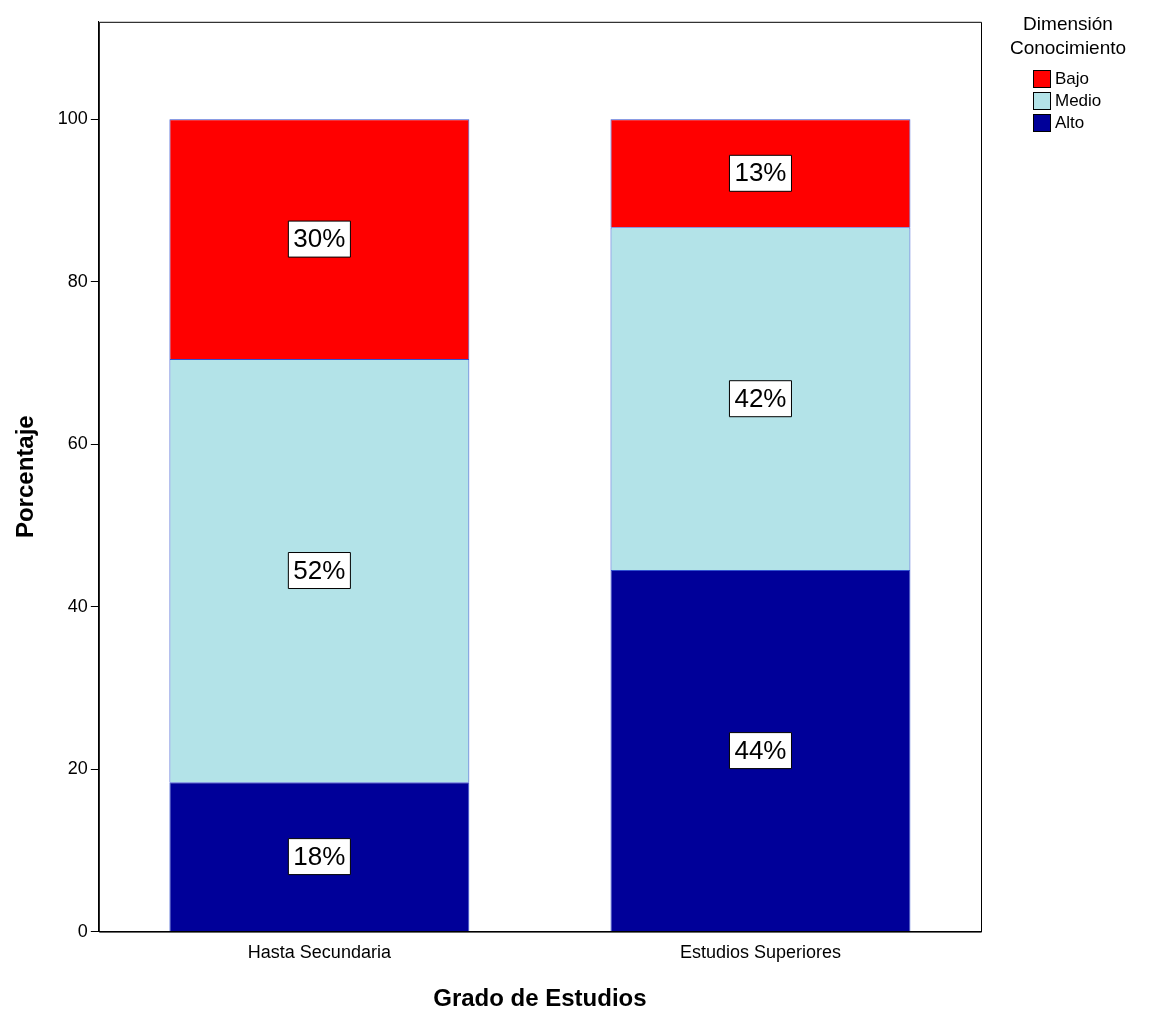 This screenshot has height=1028, width=1149. I want to click on data-label: 52%, so click(319, 569).